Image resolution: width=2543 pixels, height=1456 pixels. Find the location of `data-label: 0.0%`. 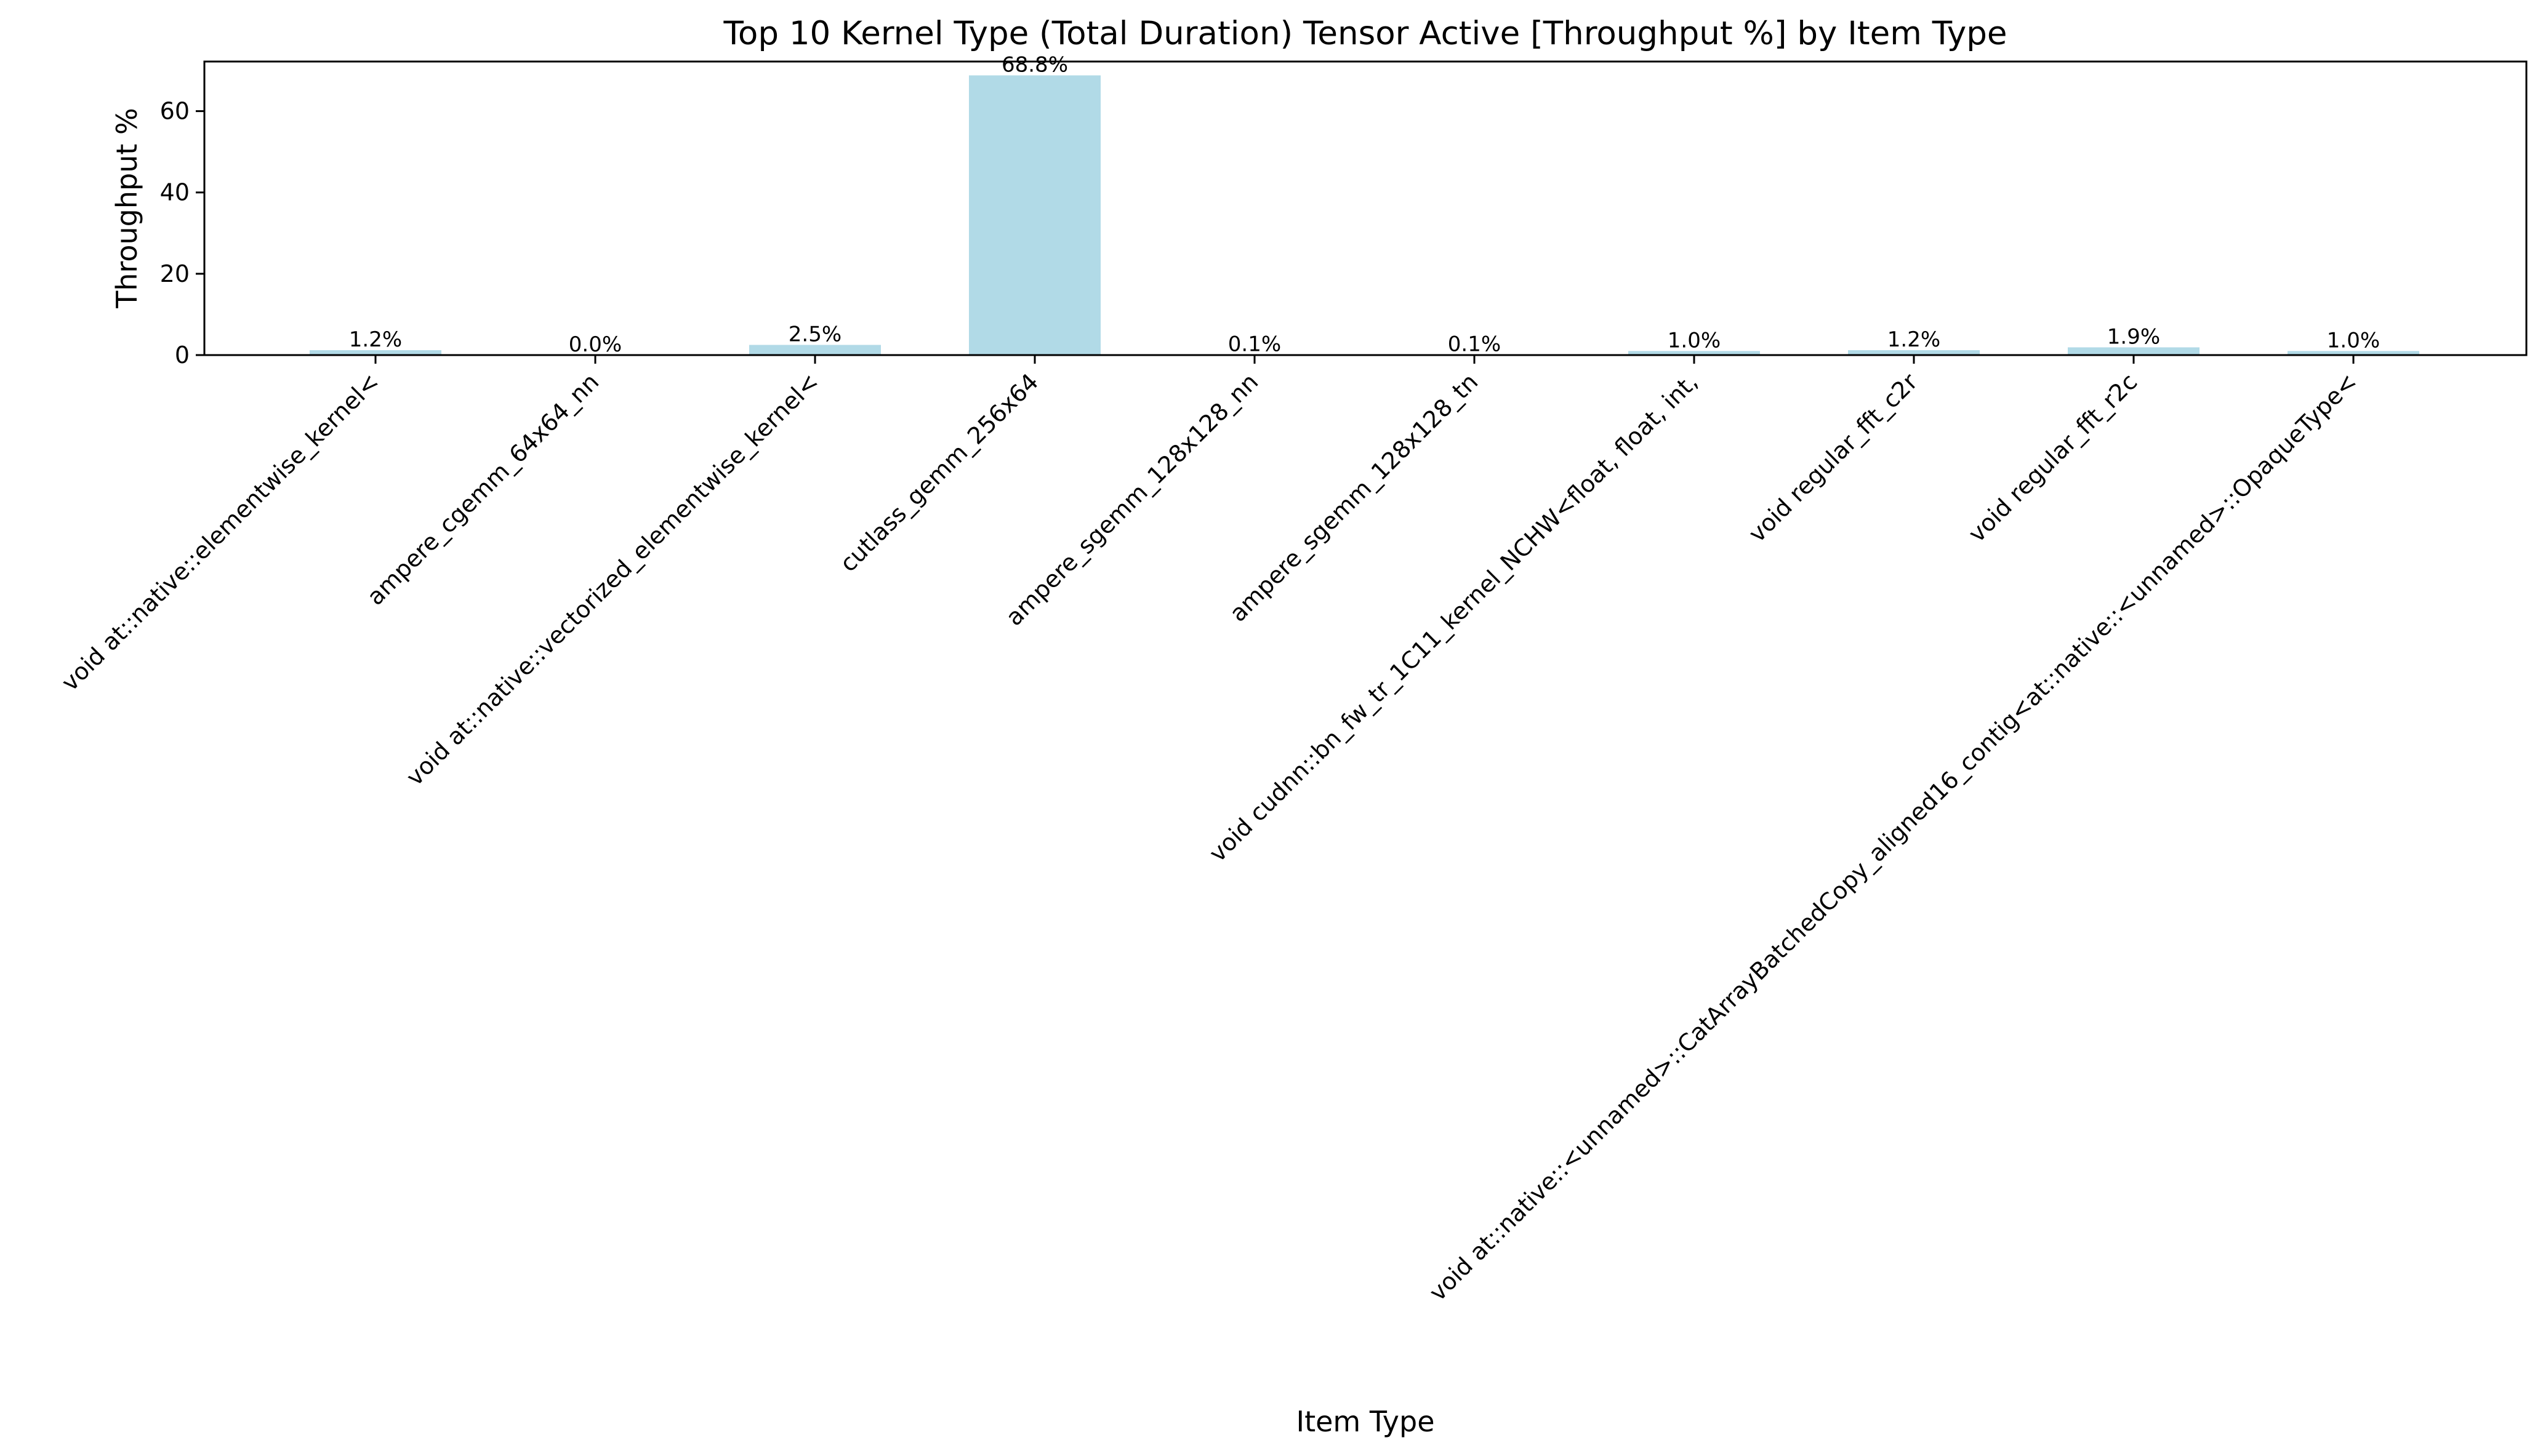

data-label: 0.0% is located at coordinates (595, 344).